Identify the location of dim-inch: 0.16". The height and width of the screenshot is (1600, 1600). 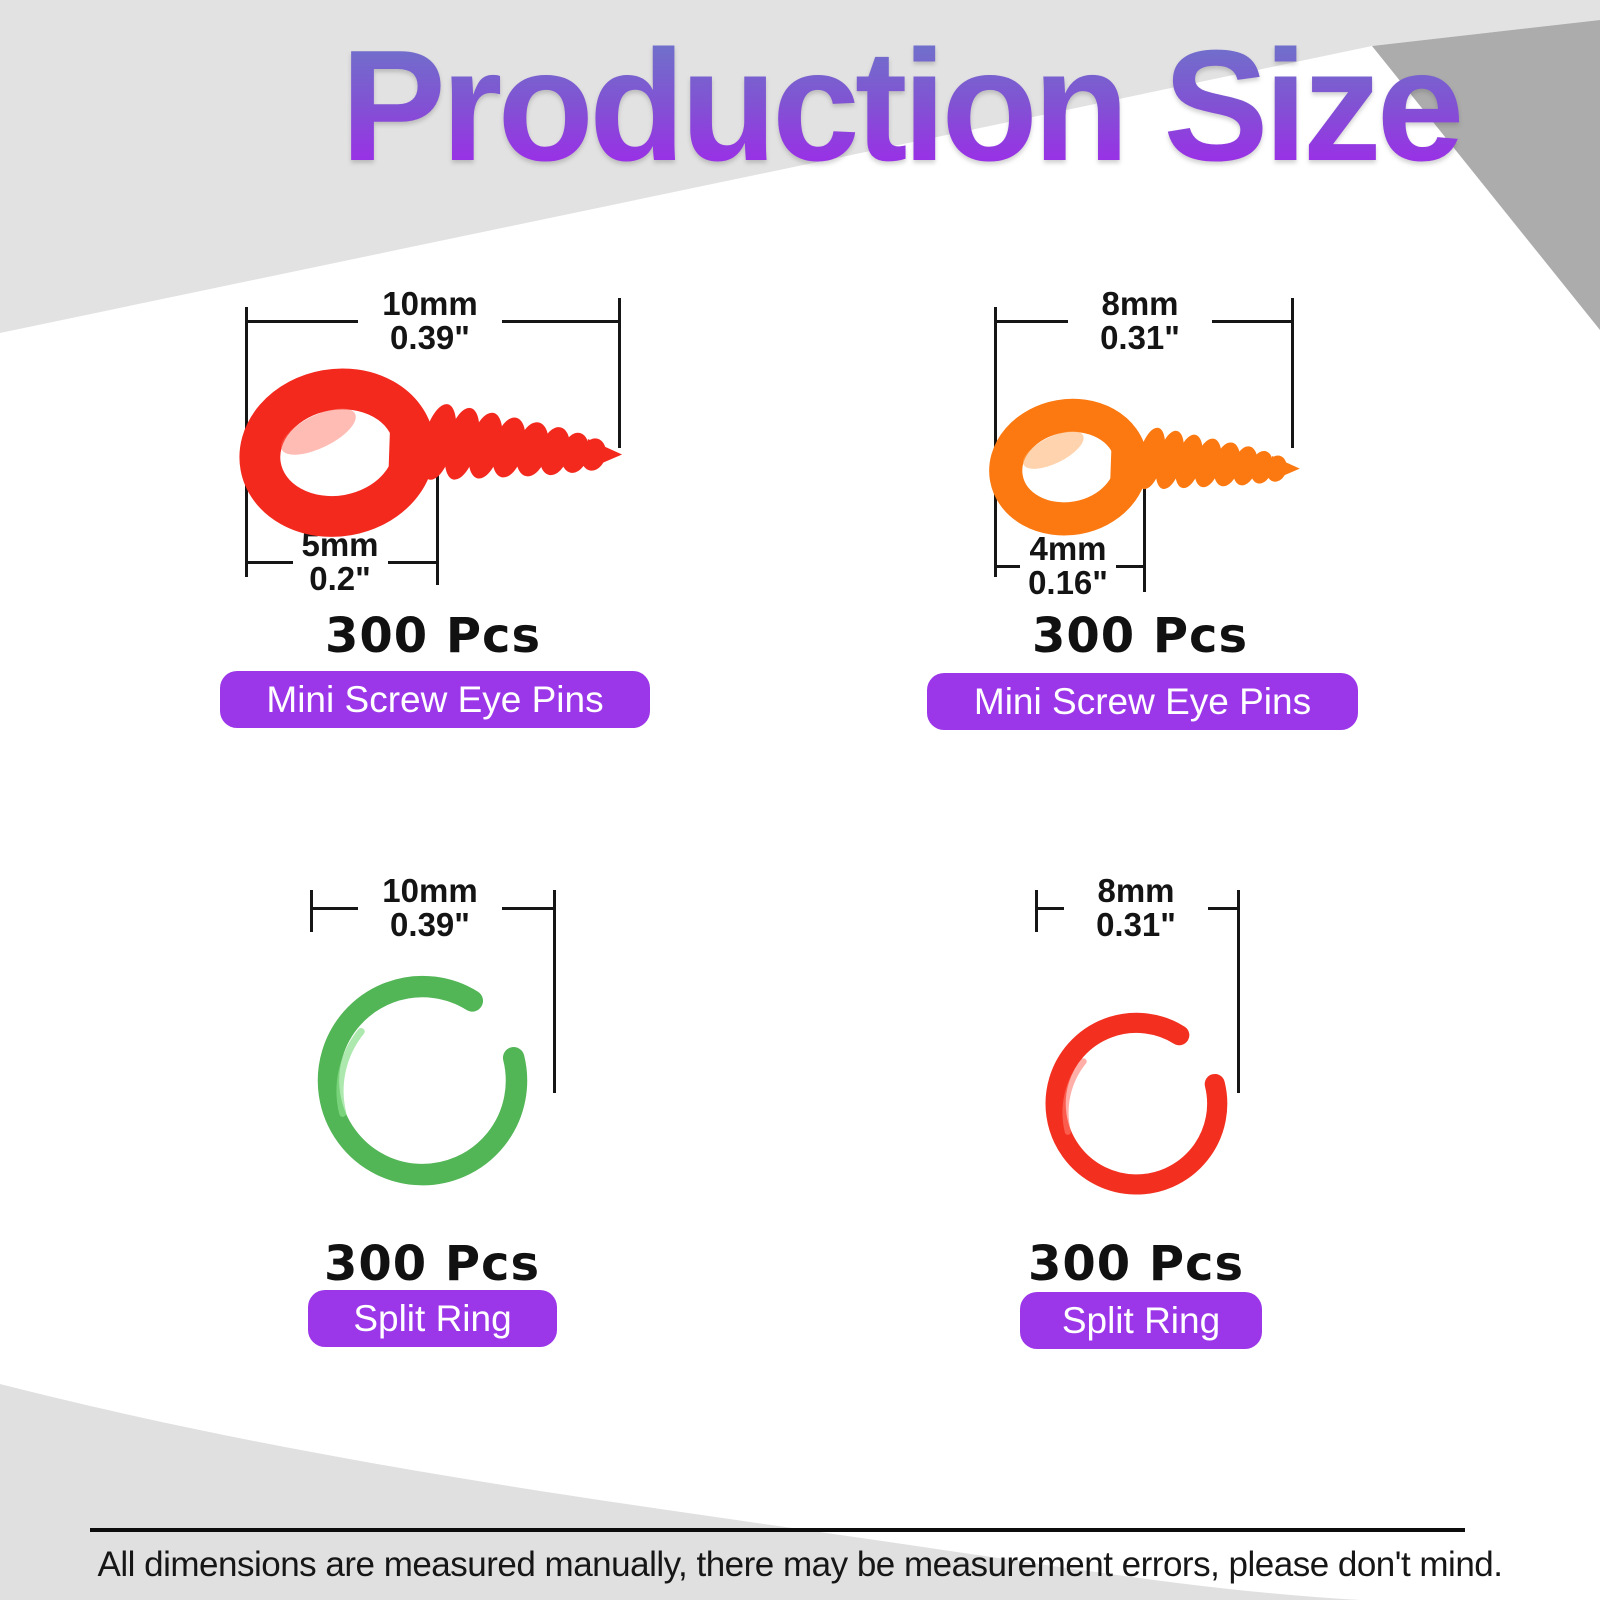
(1068, 582).